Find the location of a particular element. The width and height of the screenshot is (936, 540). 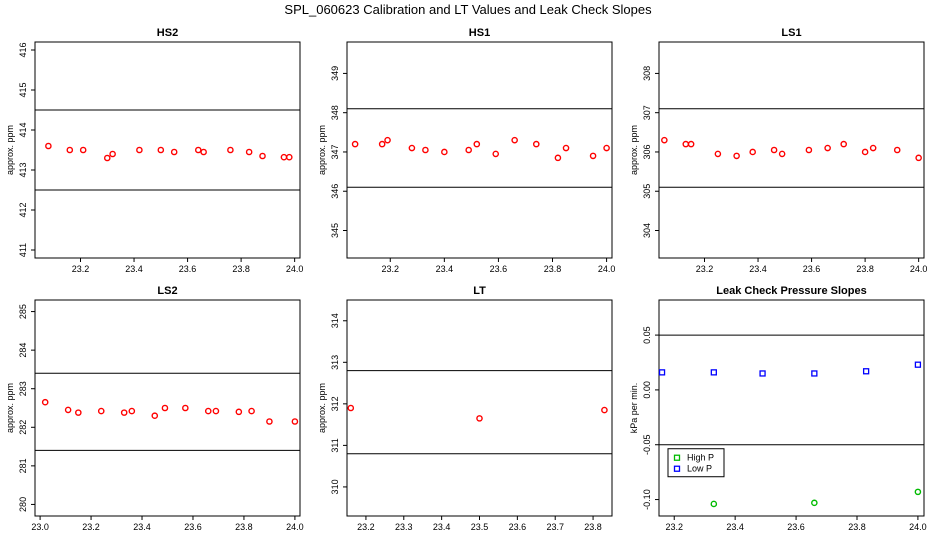

y-tick-label: 313 is located at coordinates (335, 362).